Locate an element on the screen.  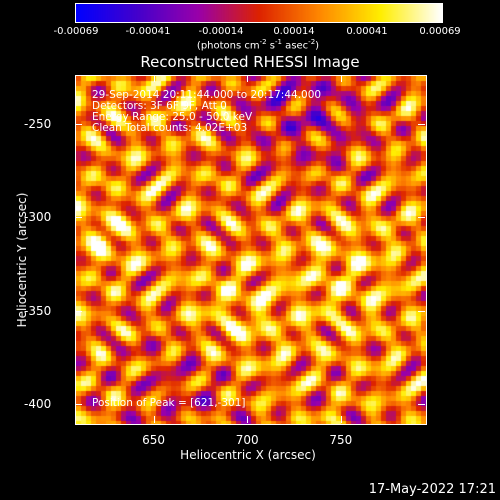
y-tick-label: -300 is located at coordinates (38, 217).